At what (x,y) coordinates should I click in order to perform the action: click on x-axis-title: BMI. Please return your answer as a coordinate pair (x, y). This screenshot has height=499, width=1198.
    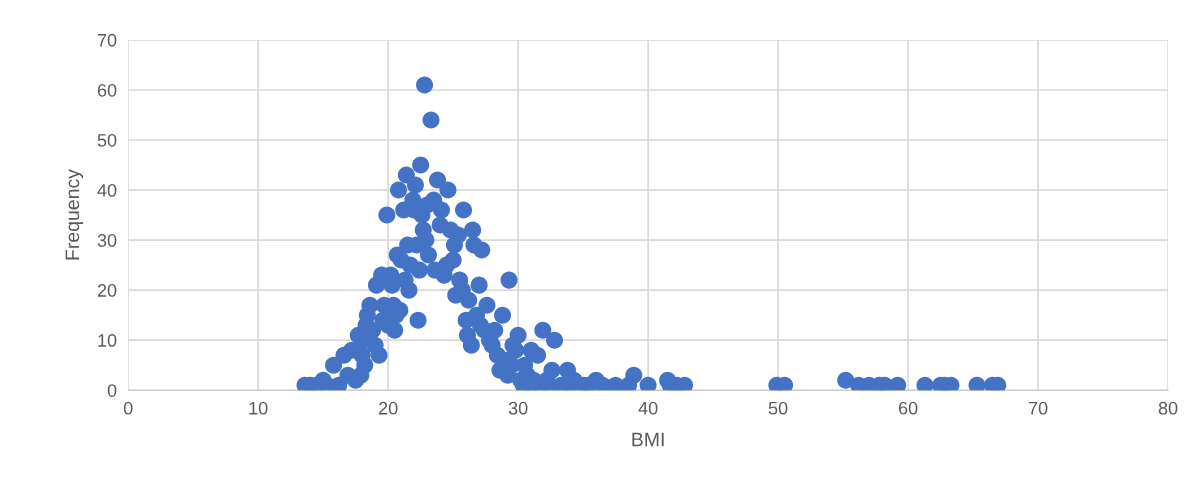
    Looking at the image, I should click on (648, 439).